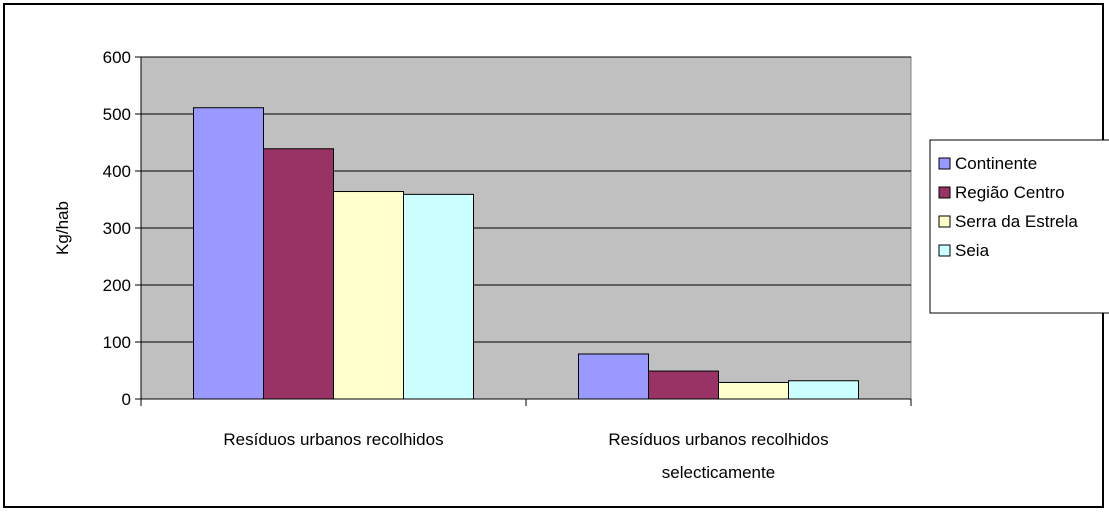 This screenshot has height=513, width=1109. Describe the element at coordinates (1010, 192) in the screenshot. I see `legend-entry: Região Centro` at that location.